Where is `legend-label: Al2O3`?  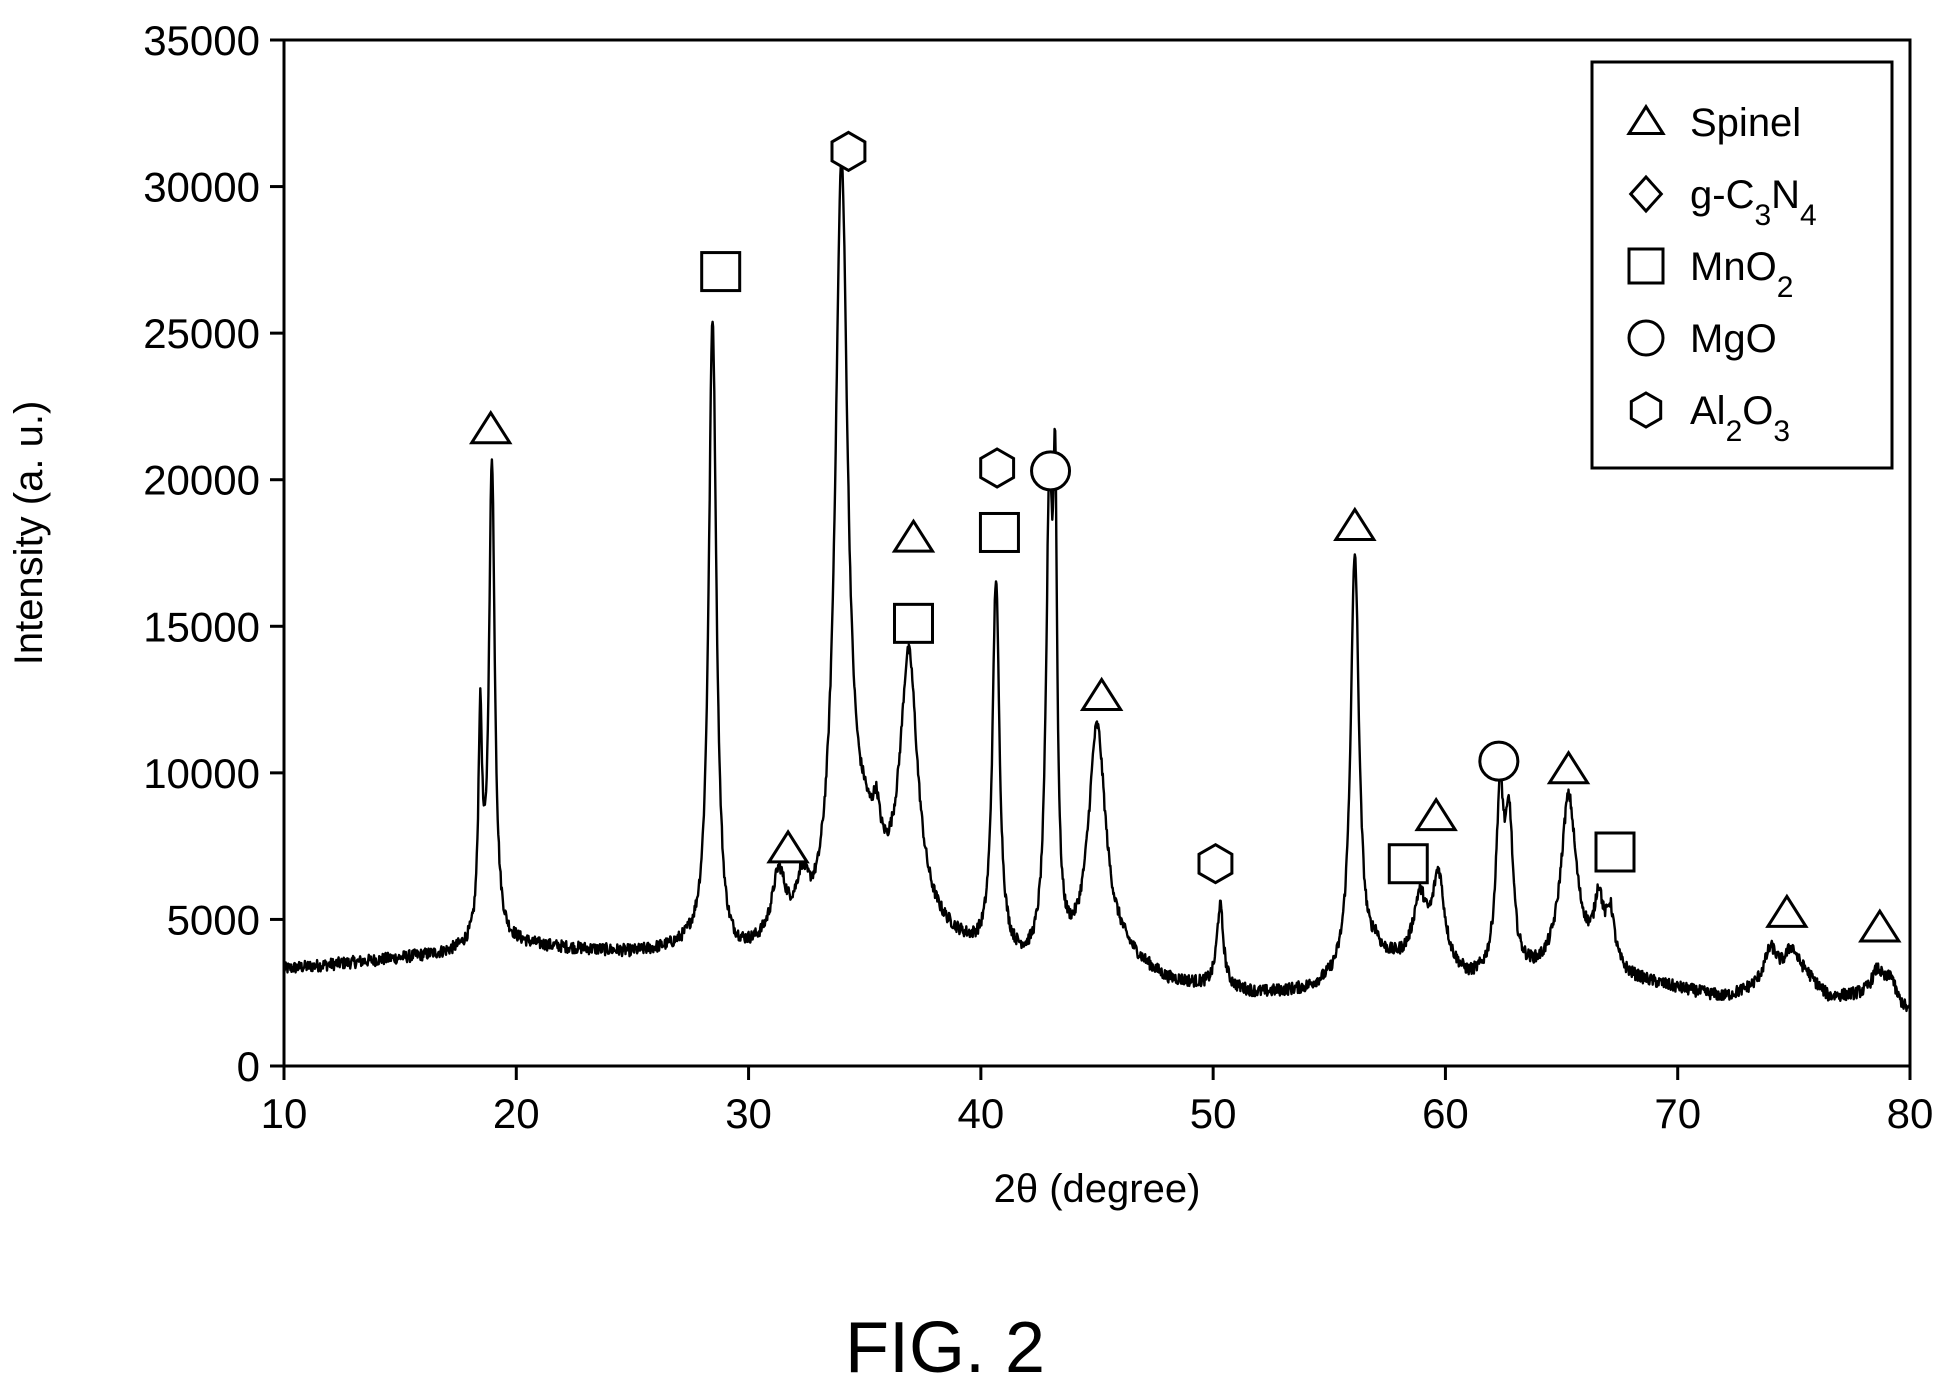
legend-label: Al2O3 is located at coordinates (1740, 418).